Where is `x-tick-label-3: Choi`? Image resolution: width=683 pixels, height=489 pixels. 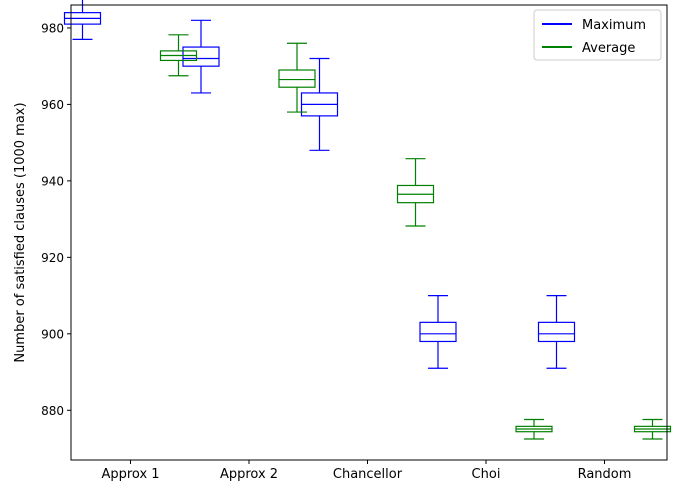
x-tick-label-3: Choi is located at coordinates (486, 474).